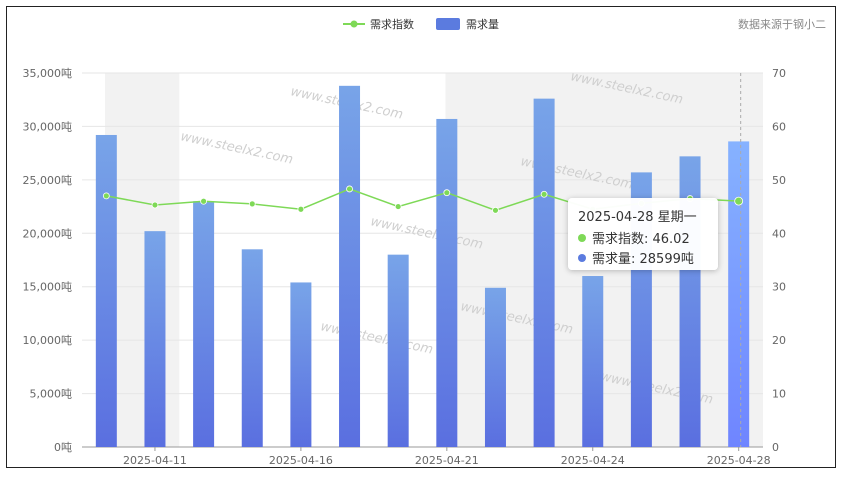  I want to click on tooltip-line-text: 需求指数: 46.02, so click(641, 239).